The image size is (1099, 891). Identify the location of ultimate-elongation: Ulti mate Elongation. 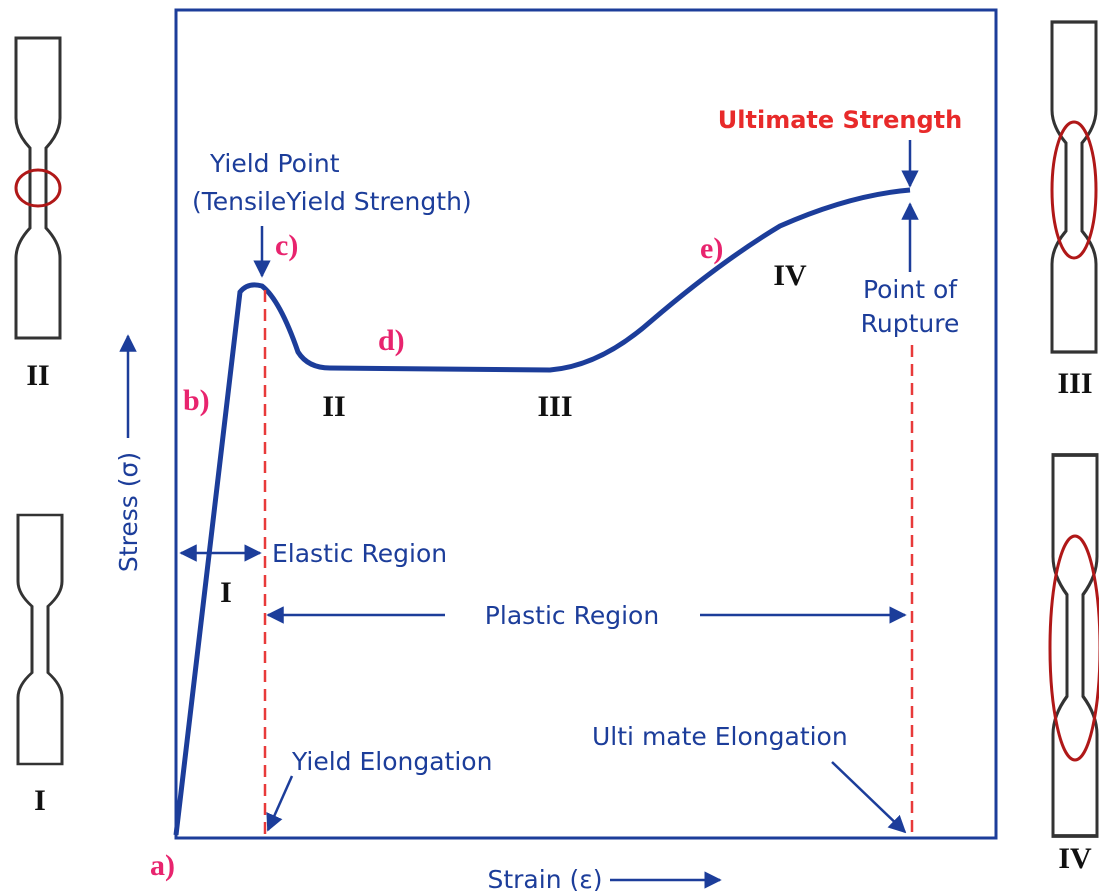
(720, 736).